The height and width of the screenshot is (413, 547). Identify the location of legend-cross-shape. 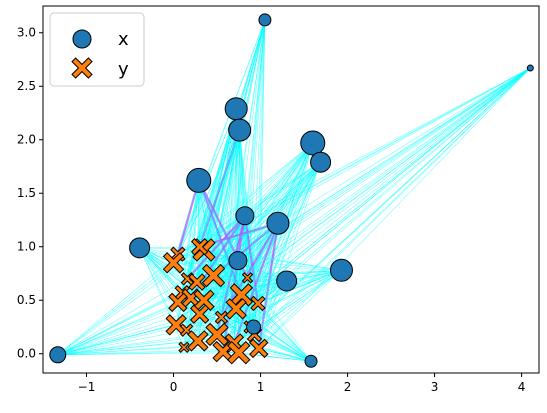
(82, 68).